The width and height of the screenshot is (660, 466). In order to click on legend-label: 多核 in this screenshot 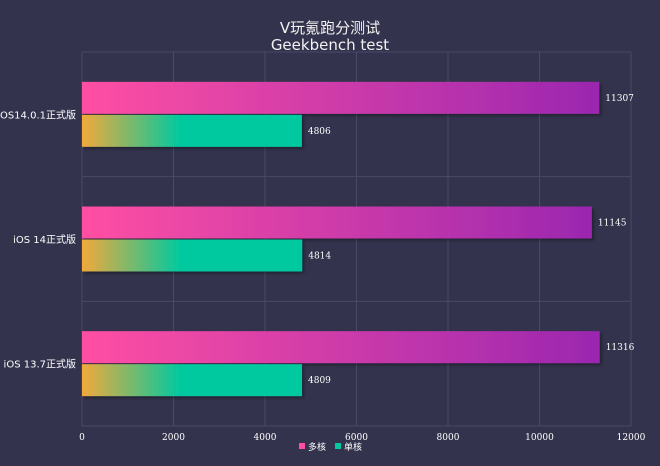, I will do `click(317, 447)`.